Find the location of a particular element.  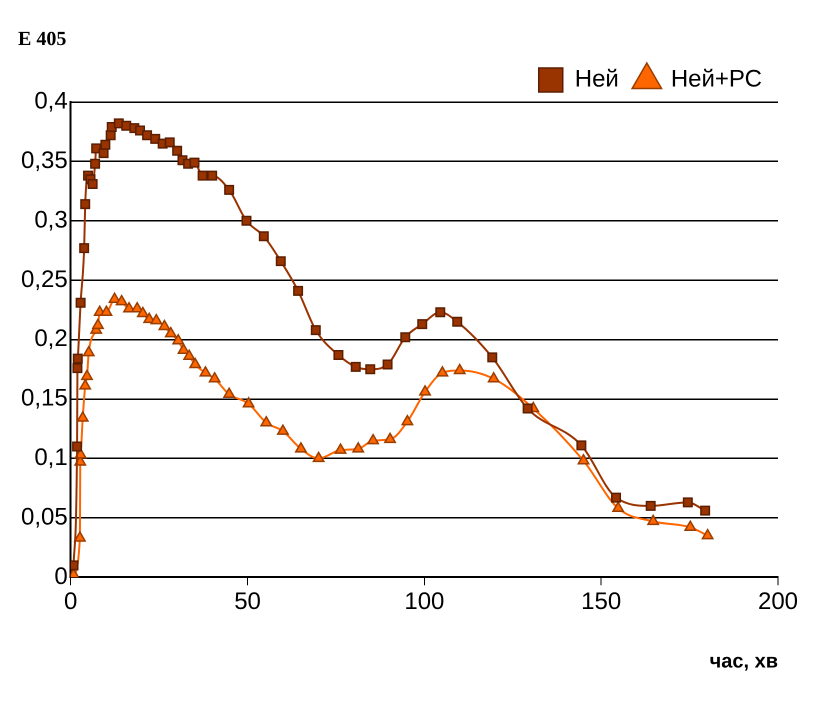

legend-label: Ней is located at coordinates (596, 79).